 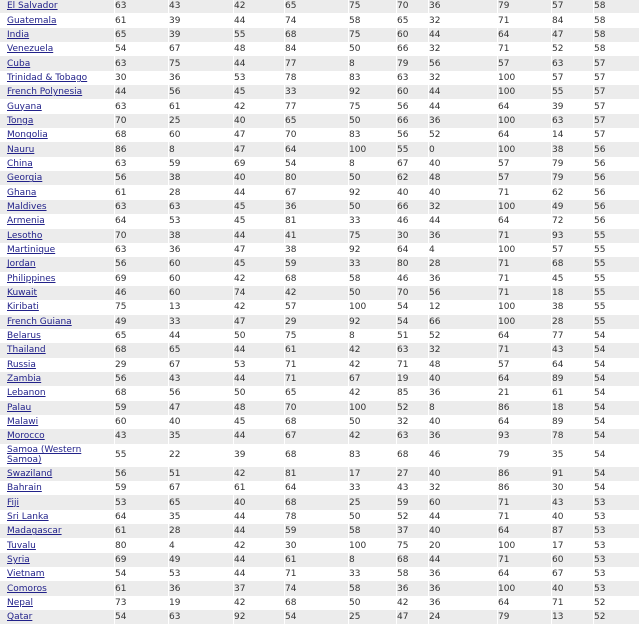 What do you see at coordinates (317, 178) in the screenshot?
I see `score-cell: 80` at bounding box center [317, 178].